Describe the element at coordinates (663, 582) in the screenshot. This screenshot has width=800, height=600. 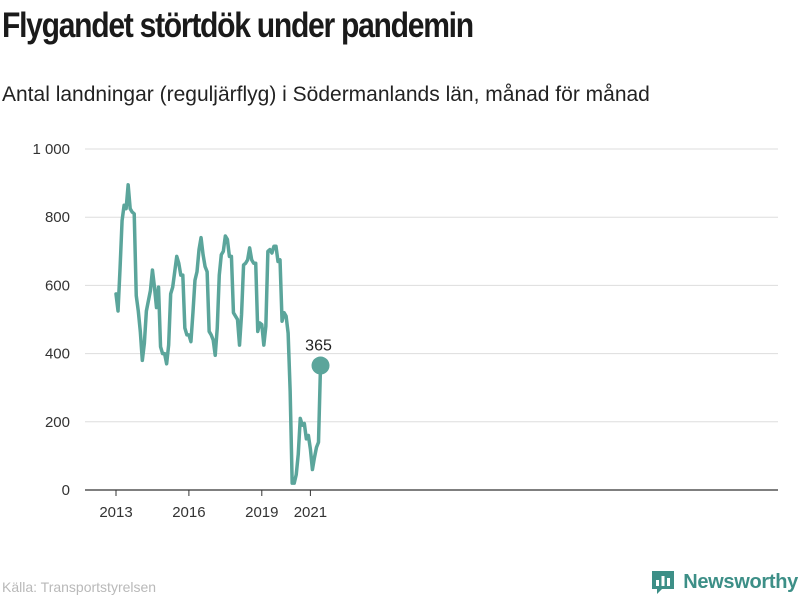
I see `newsworthy-logo-icon` at that location.